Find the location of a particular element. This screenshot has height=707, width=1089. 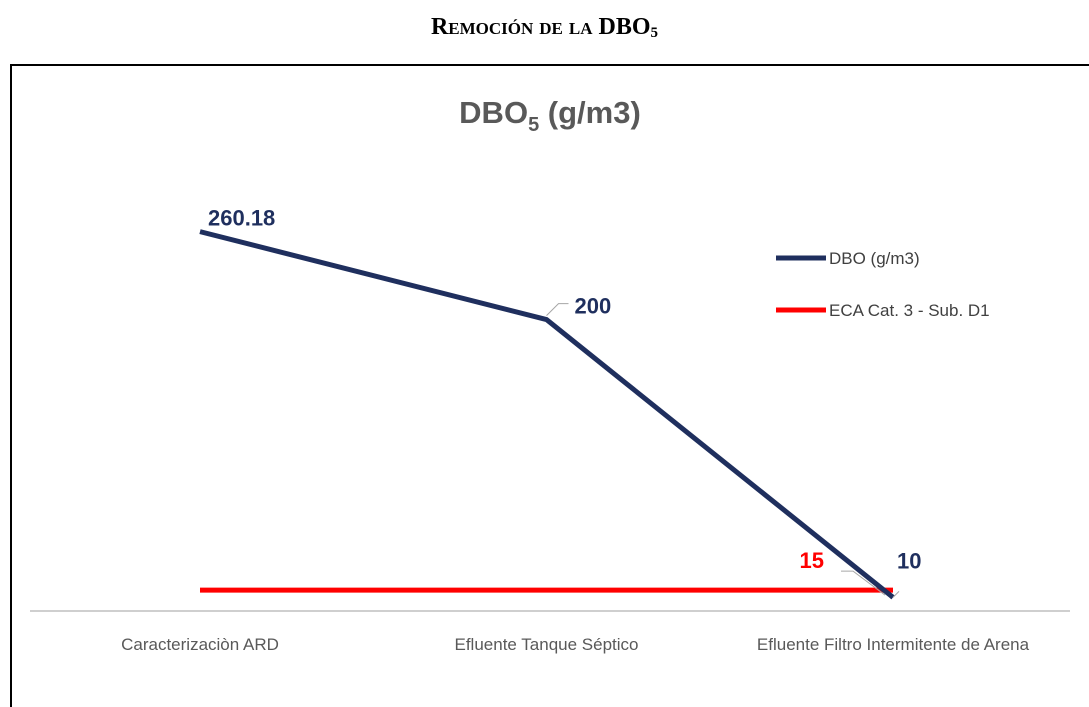

heading-subscript: 5 is located at coordinates (654, 33).